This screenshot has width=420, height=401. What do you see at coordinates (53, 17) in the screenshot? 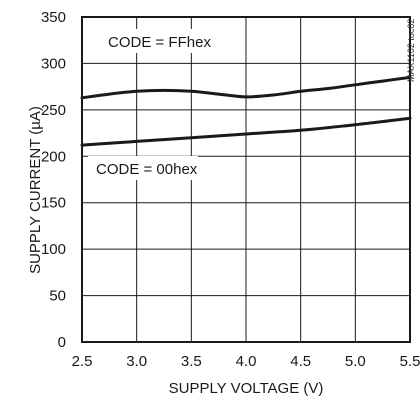
I see `y-tick-label: 350` at bounding box center [53, 17].